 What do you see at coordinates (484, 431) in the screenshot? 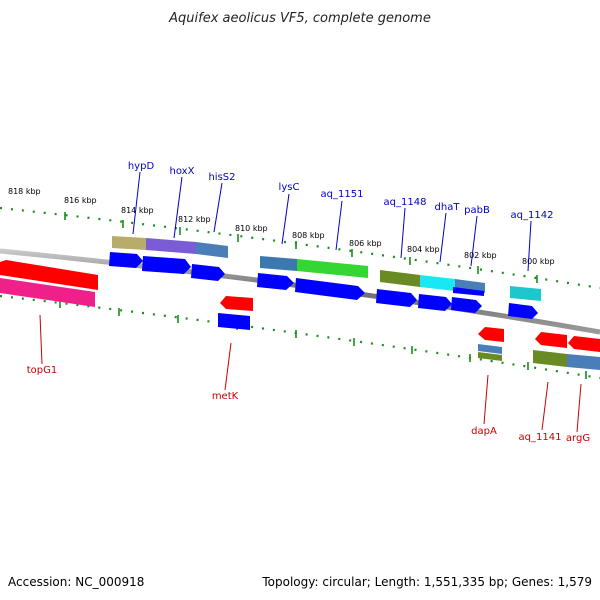
I see `gene-label-dapA: dapA` at bounding box center [484, 431].